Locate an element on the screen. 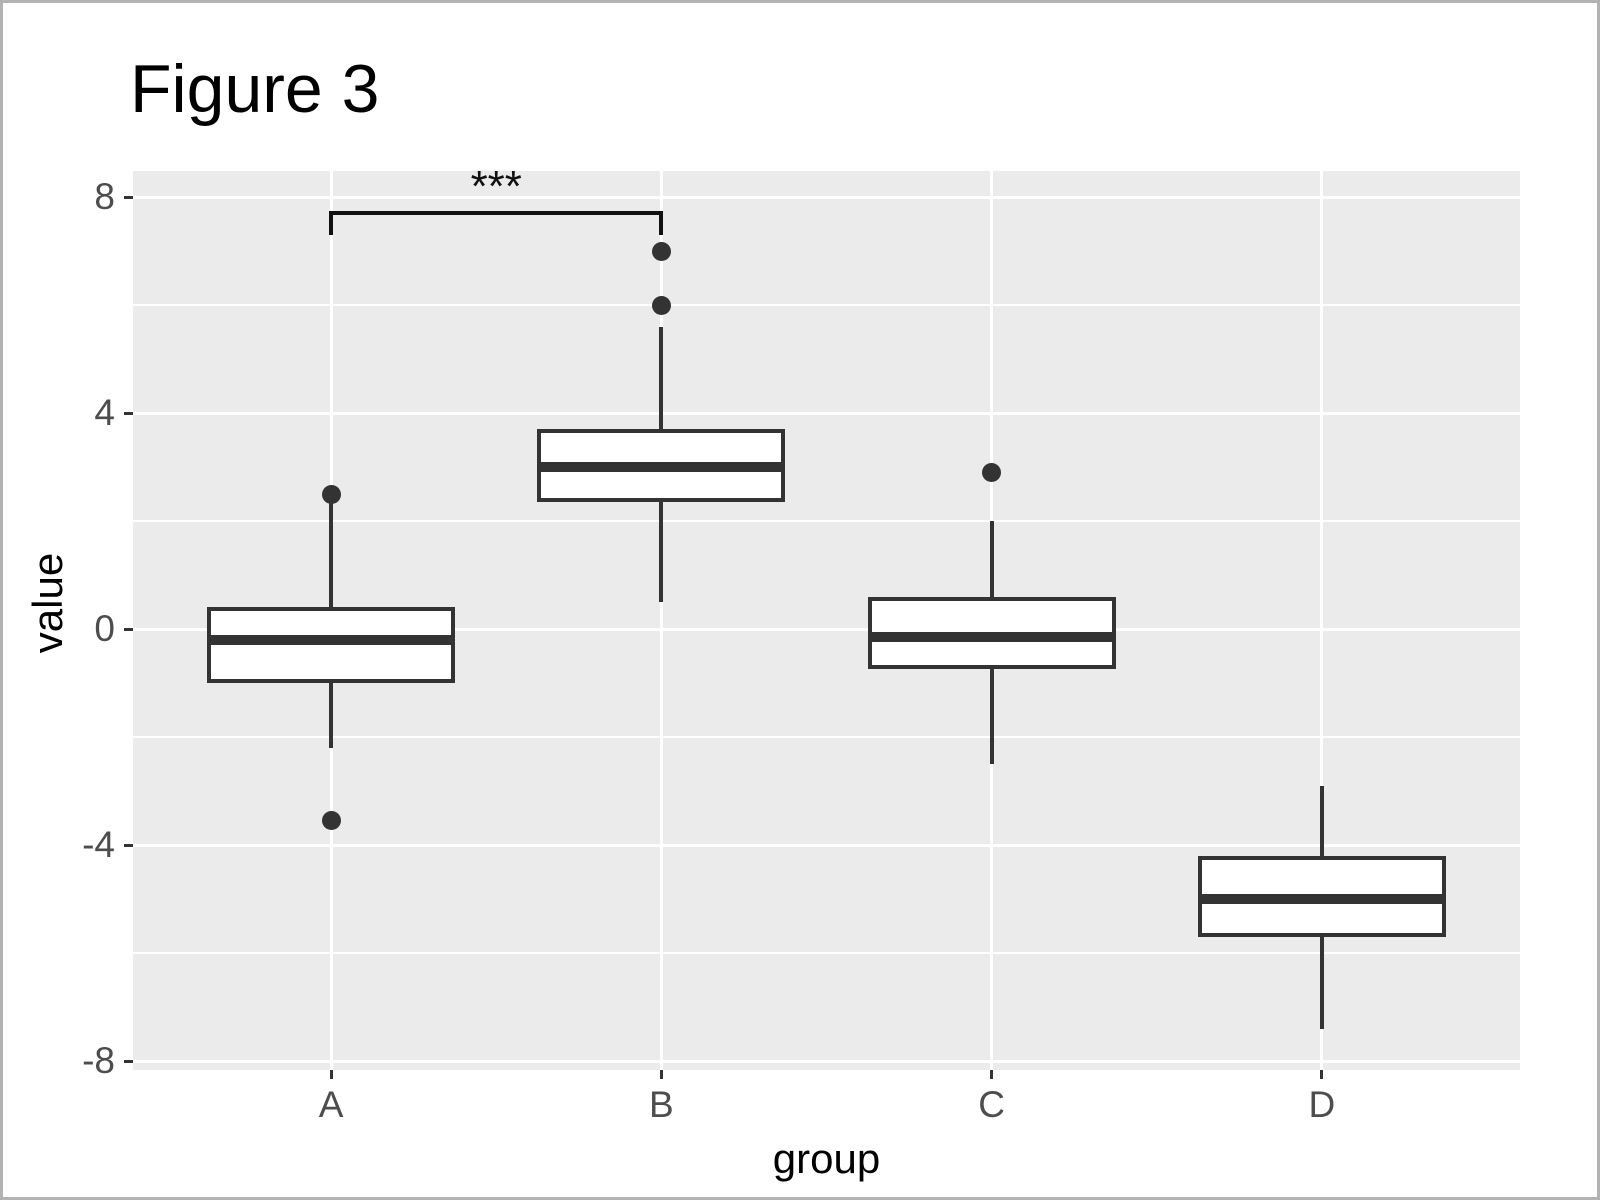  median-A is located at coordinates (331, 639).